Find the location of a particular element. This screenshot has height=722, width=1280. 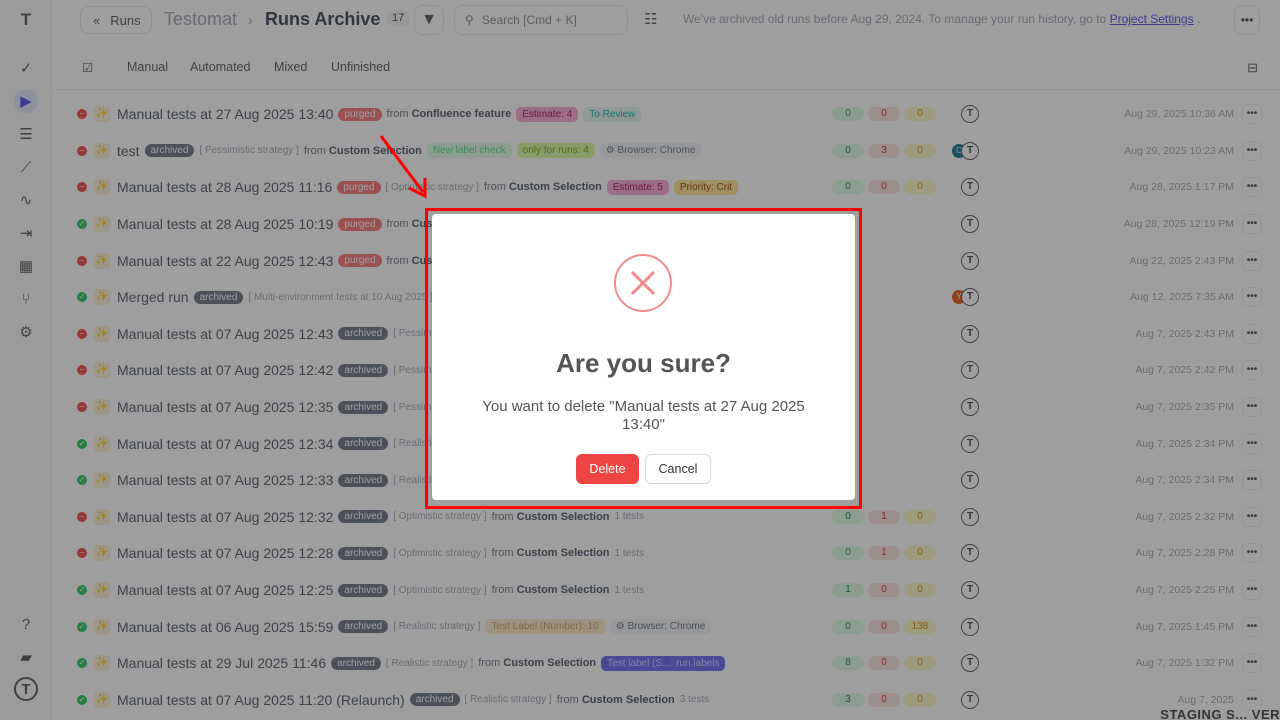

cancel-button: Cancel is located at coordinates (678, 469).